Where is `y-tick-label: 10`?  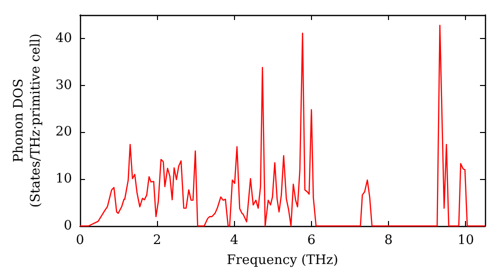
y-tick-label: 10 is located at coordinates (63, 179).